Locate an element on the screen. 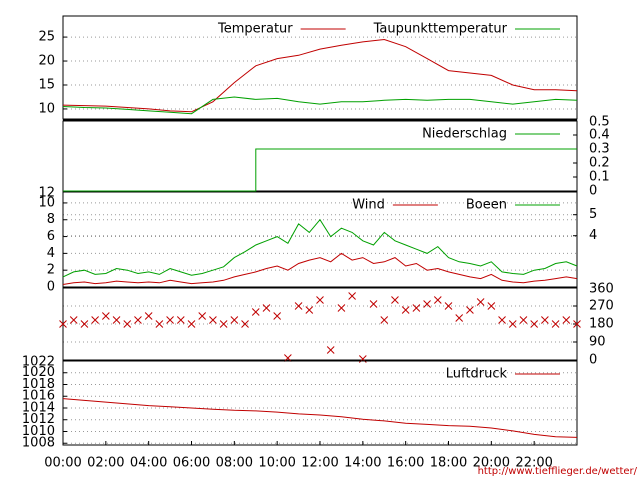 The image size is (640, 480). y-tick-label: 1022 is located at coordinates (38, 362).